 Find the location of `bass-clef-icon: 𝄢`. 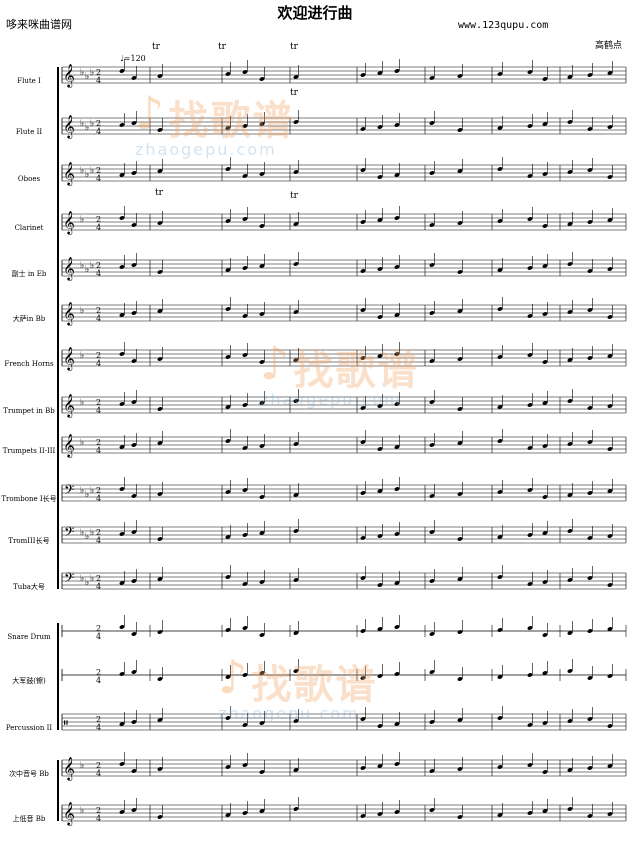

bass-clef-icon: 𝄢 is located at coordinates (69, 533).